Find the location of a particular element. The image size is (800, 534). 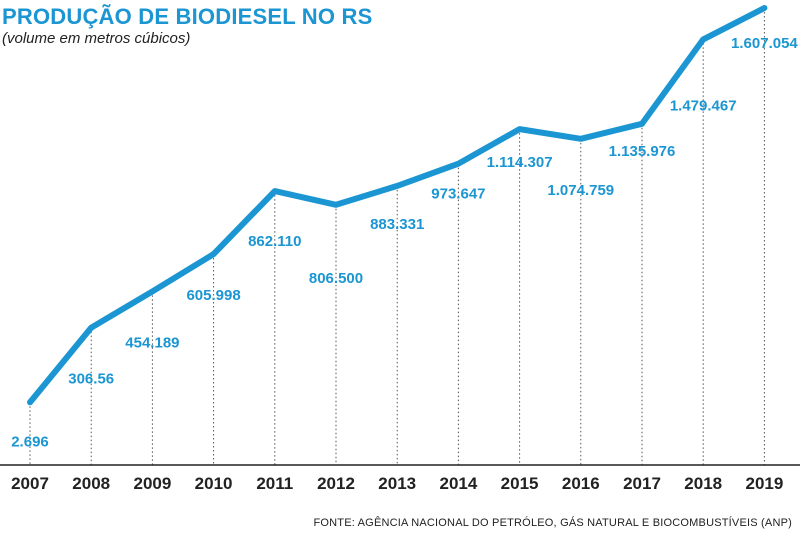

data-label-2019: 1.607.054 is located at coordinates (764, 43).